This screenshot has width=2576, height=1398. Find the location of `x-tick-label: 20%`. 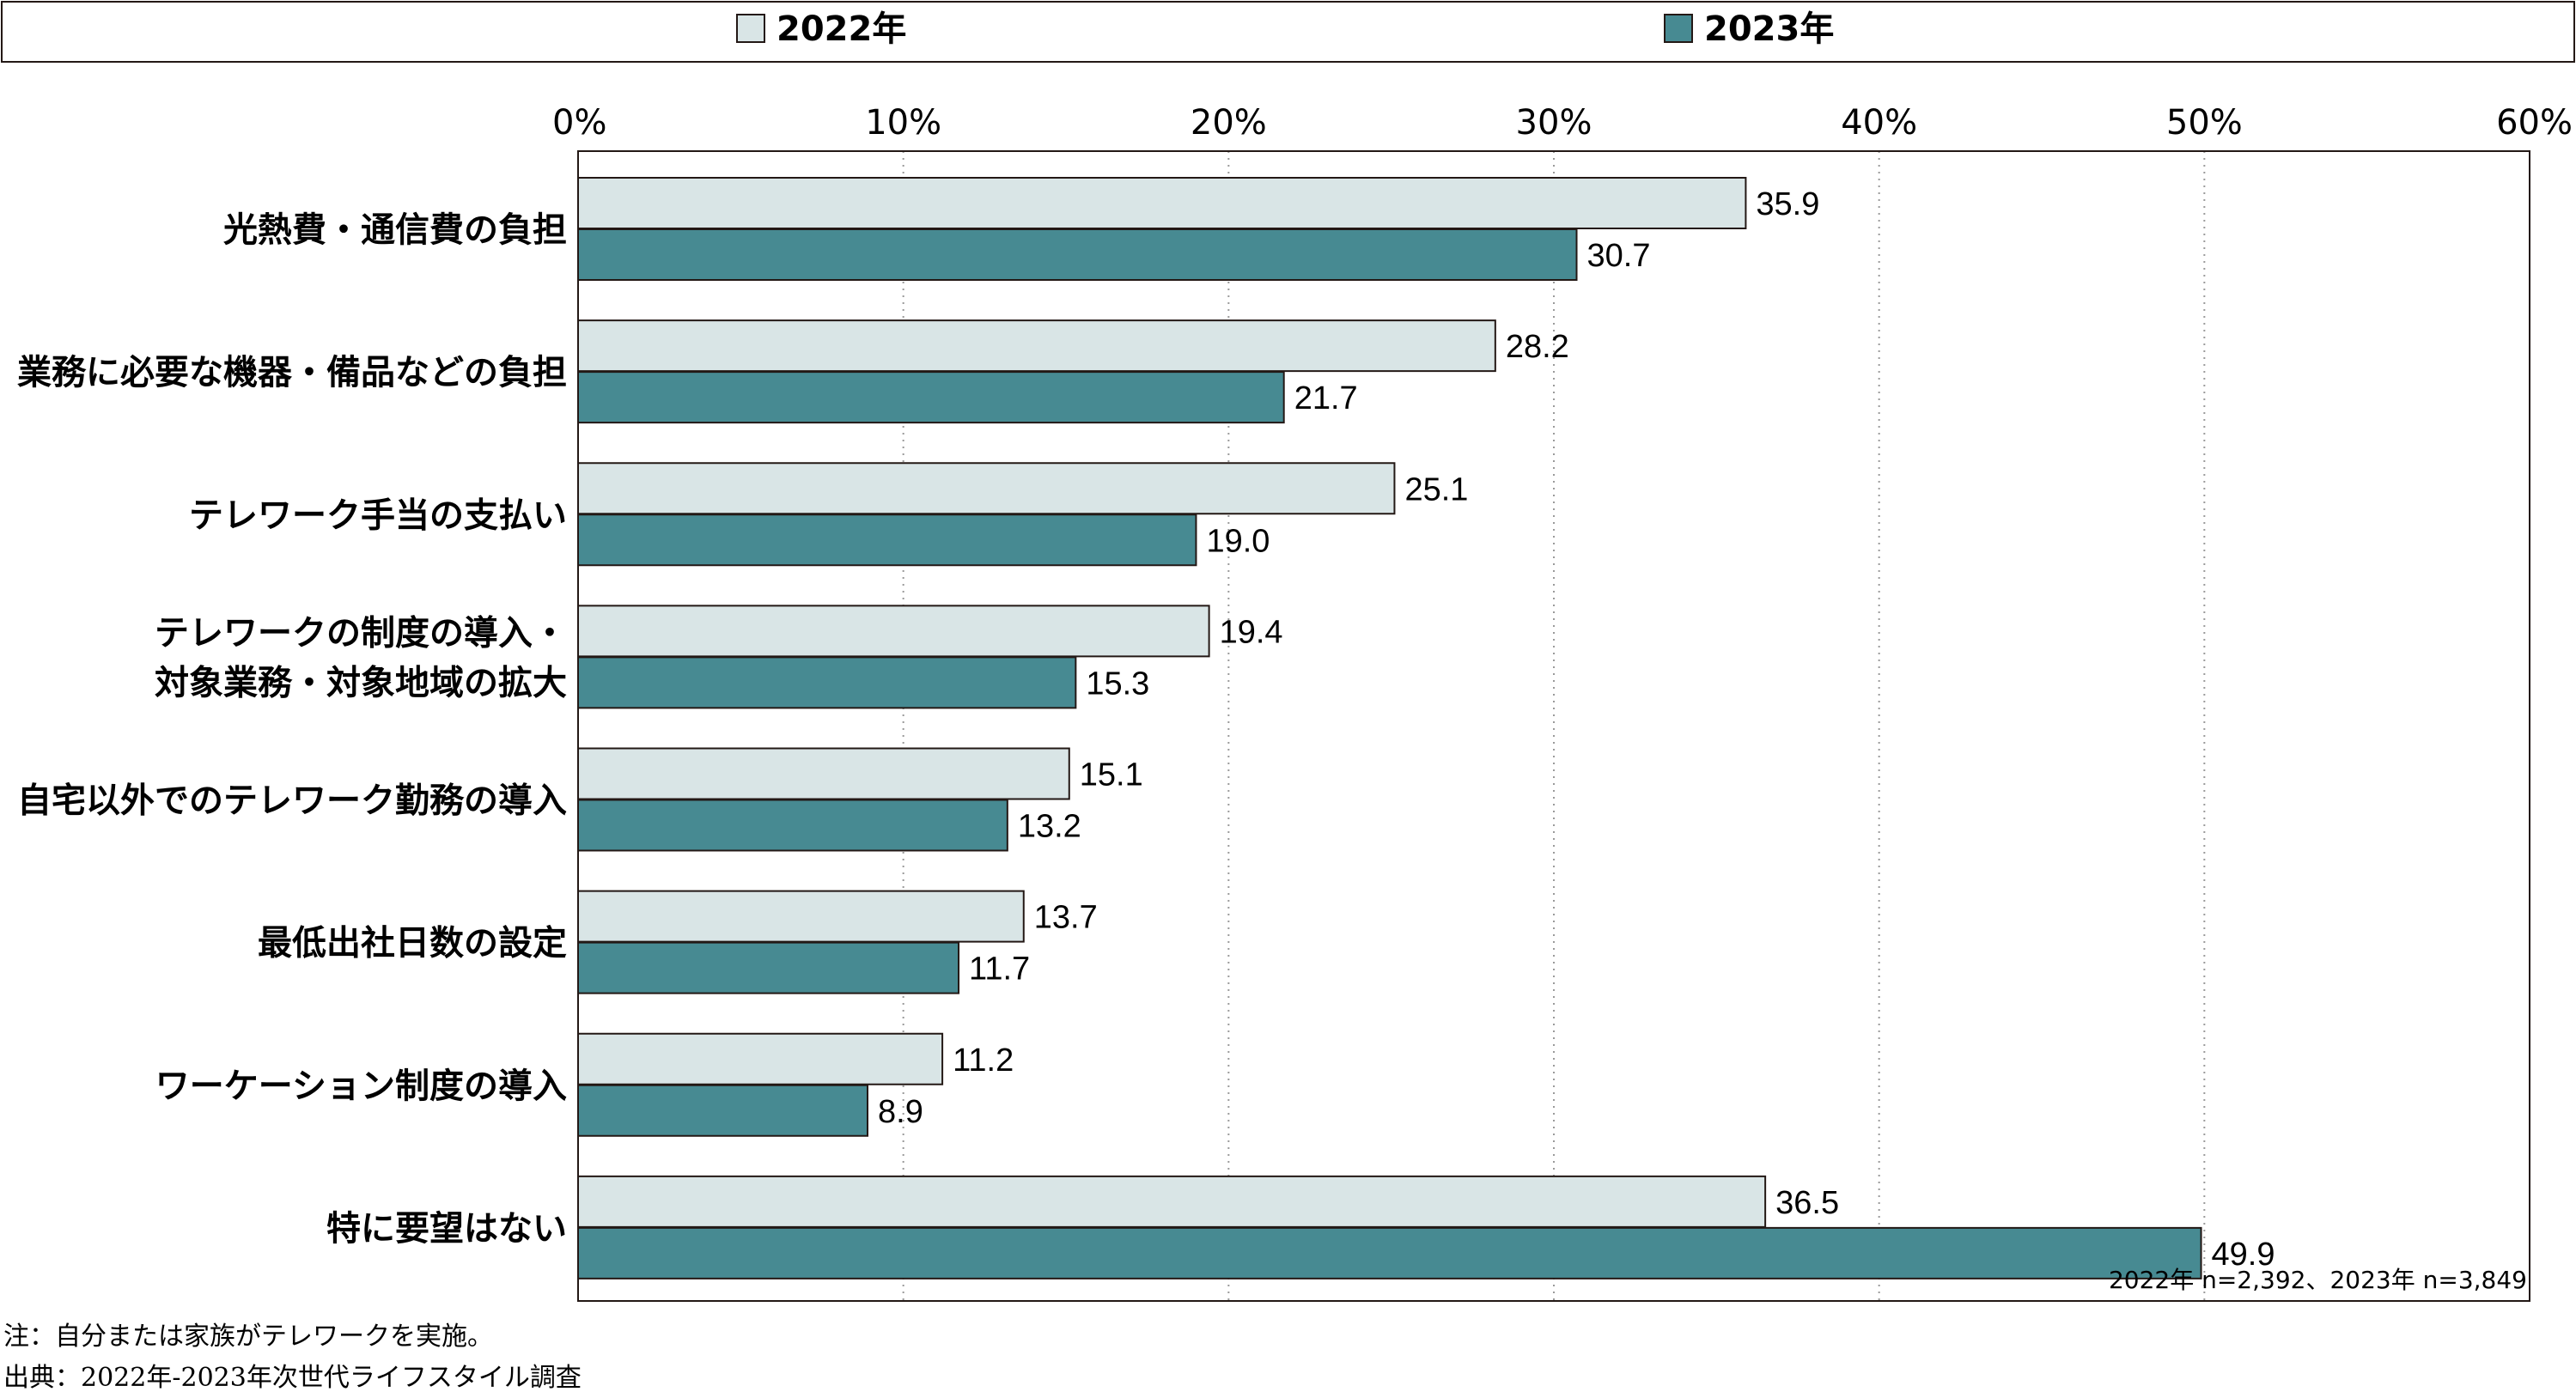

x-tick-label: 20% is located at coordinates (1229, 123).